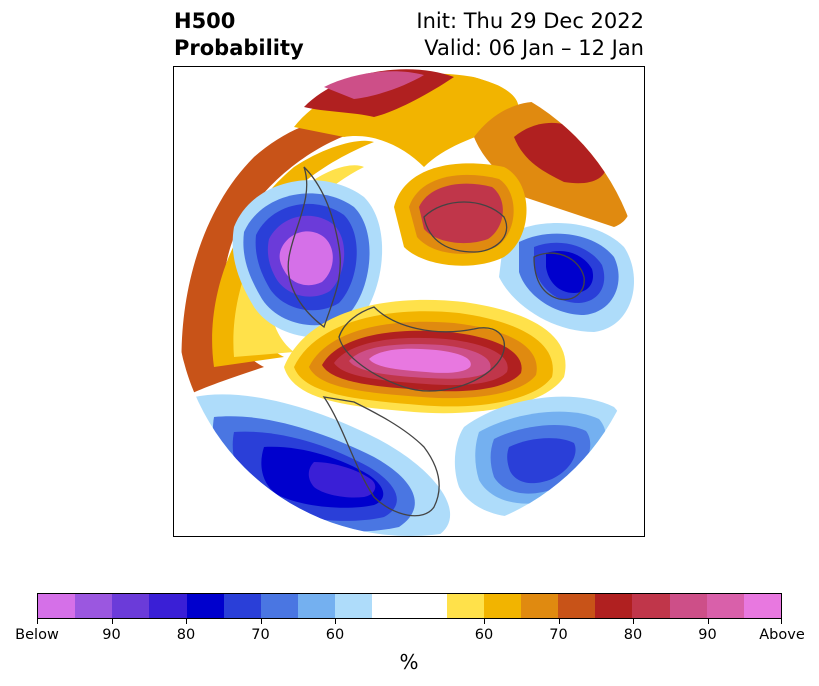 Image resolution: width=819 pixels, height=686 pixels. I want to click on variable-title: H500, so click(205, 21).